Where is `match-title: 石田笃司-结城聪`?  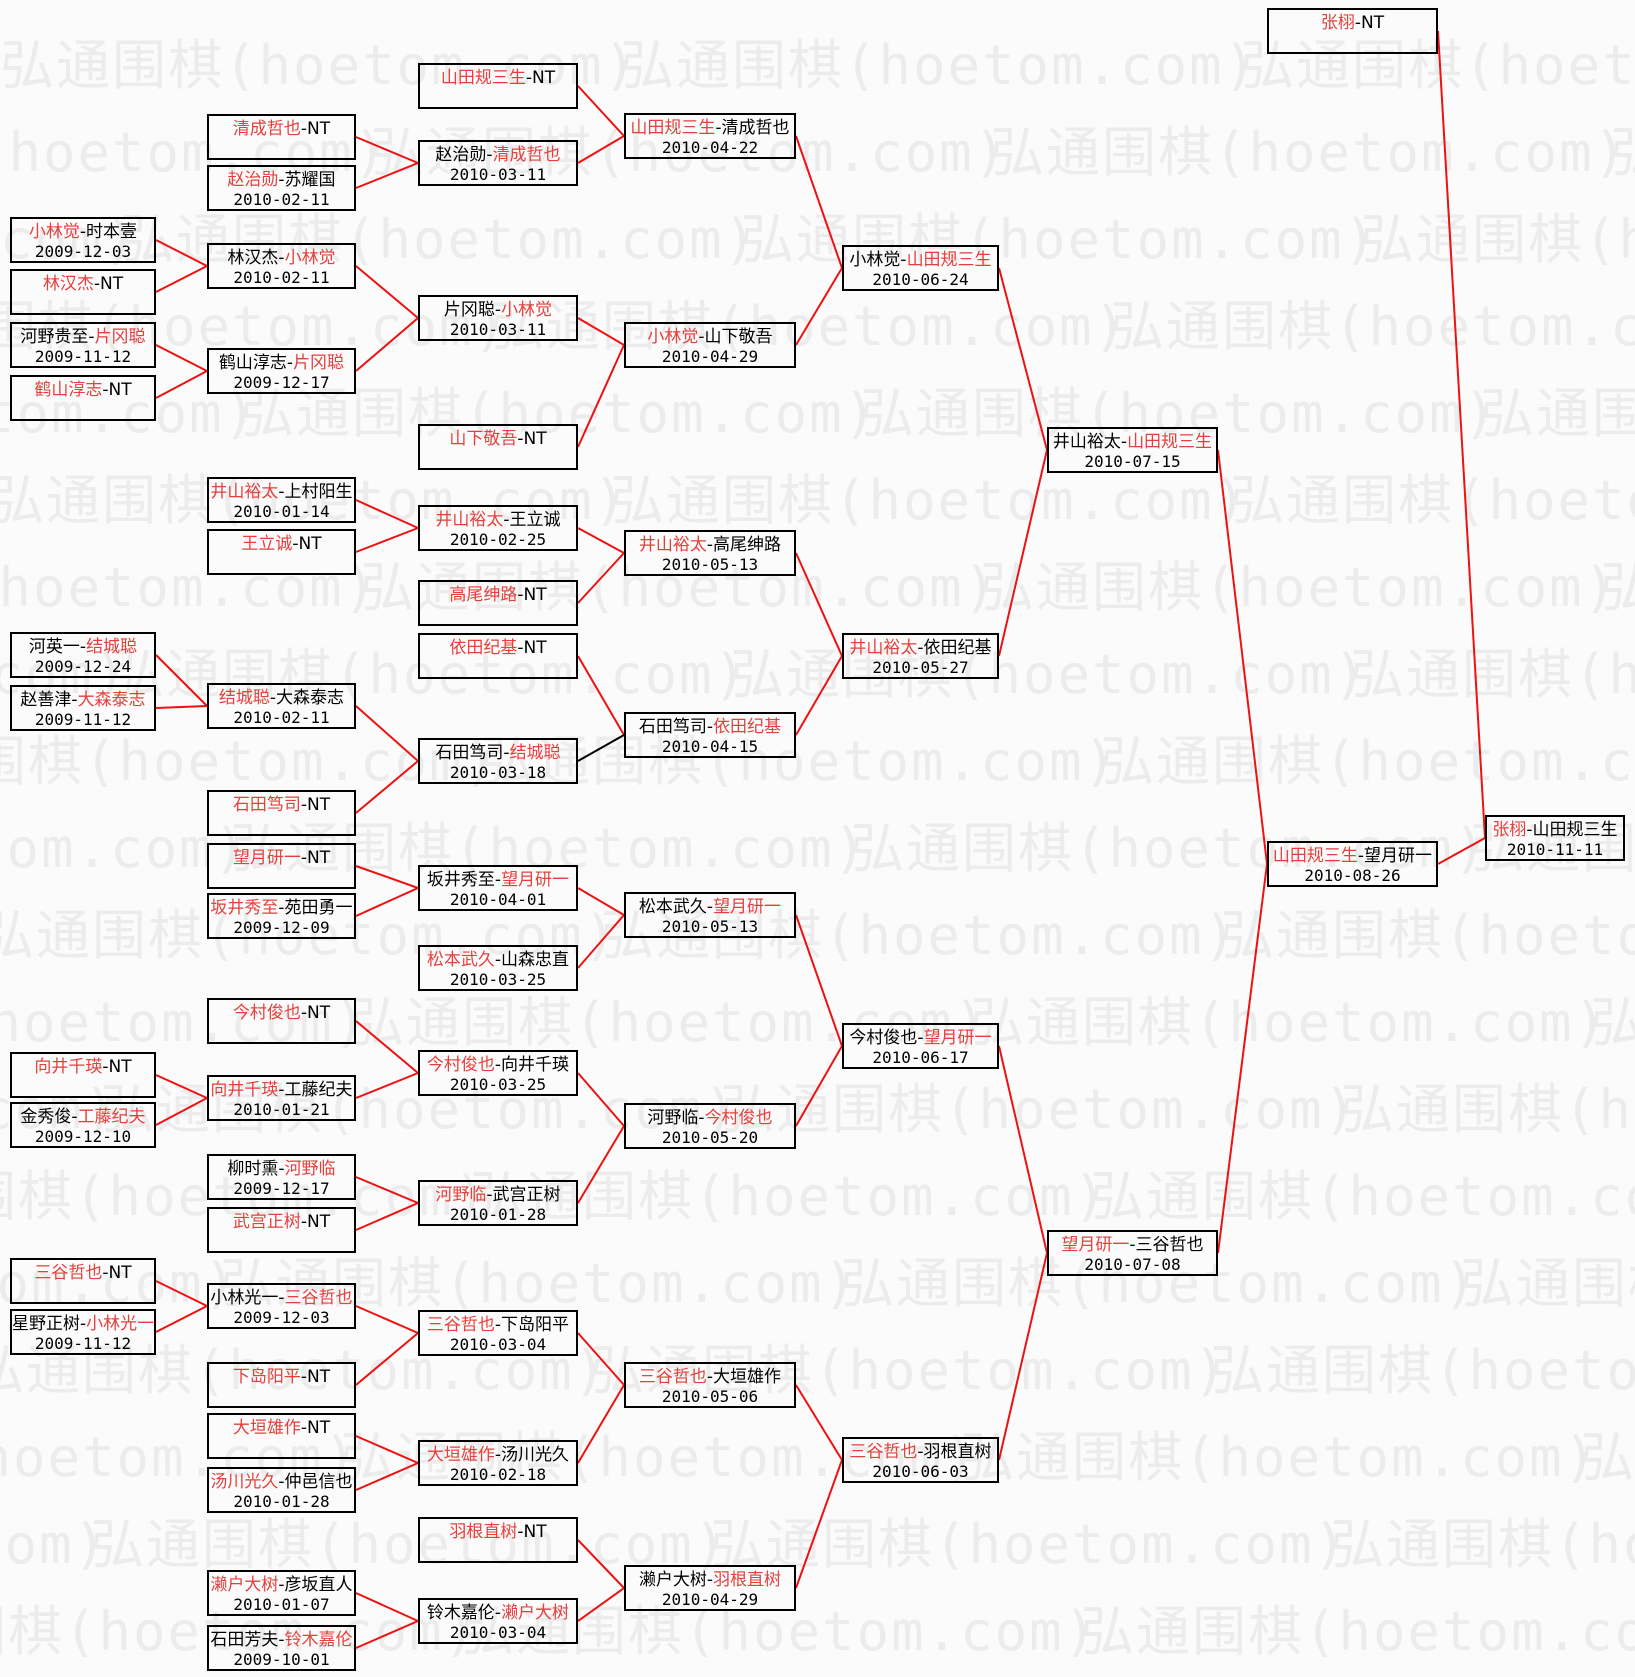 match-title: 石田笃司-结城聪 is located at coordinates (498, 753).